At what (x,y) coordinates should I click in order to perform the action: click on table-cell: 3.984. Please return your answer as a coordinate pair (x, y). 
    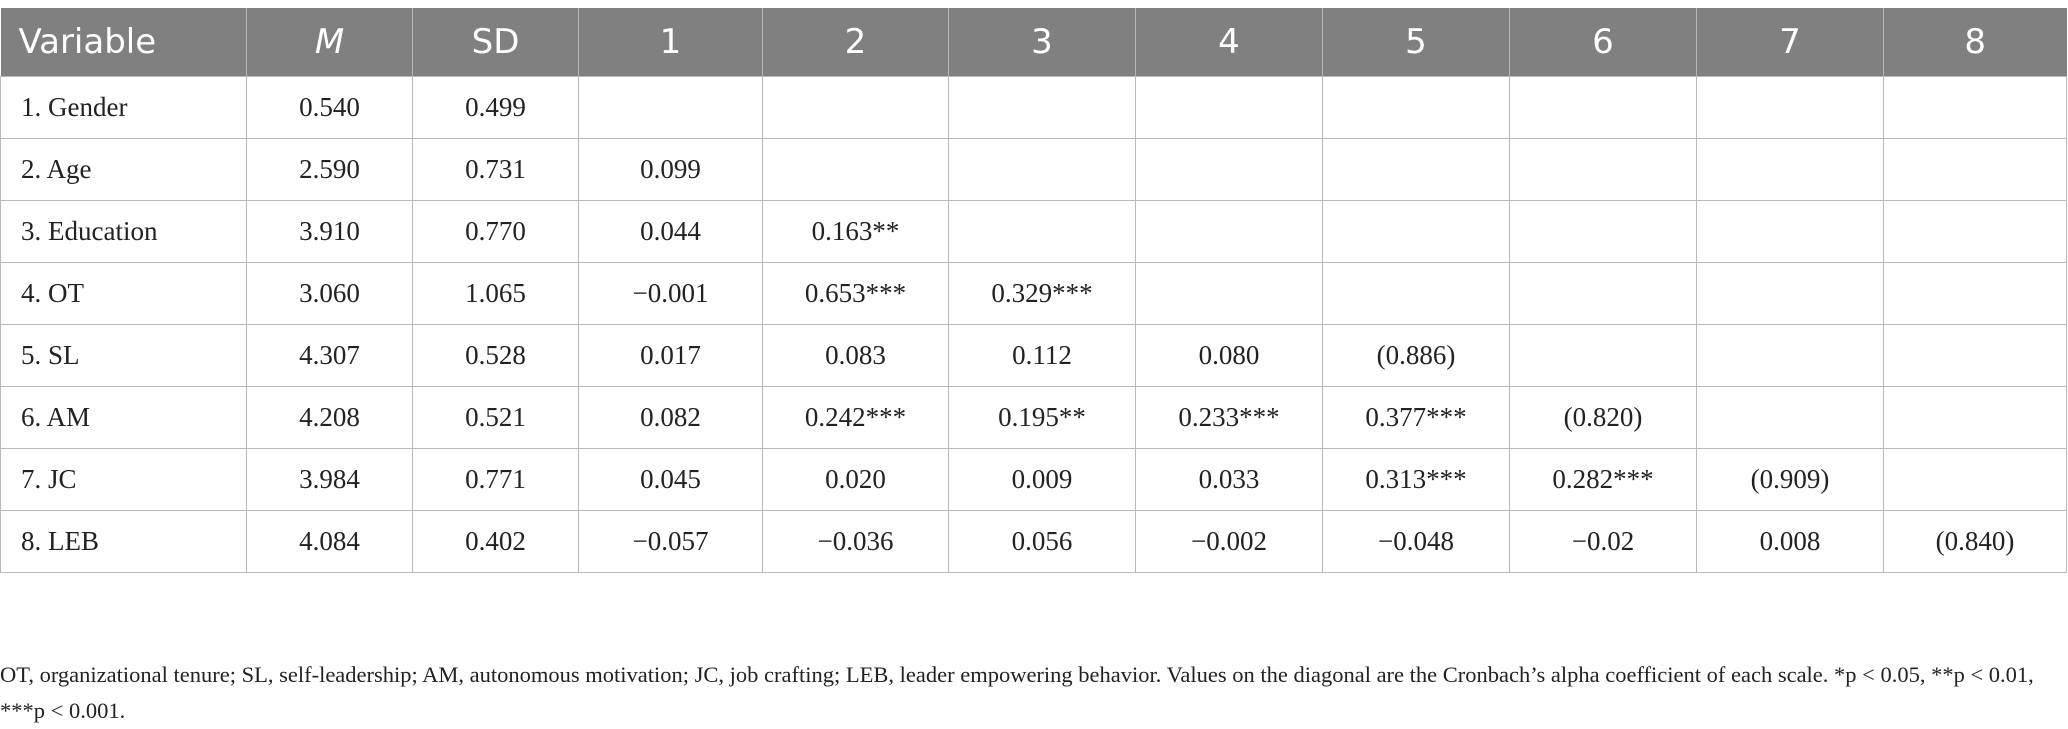
    Looking at the image, I should click on (329, 479).